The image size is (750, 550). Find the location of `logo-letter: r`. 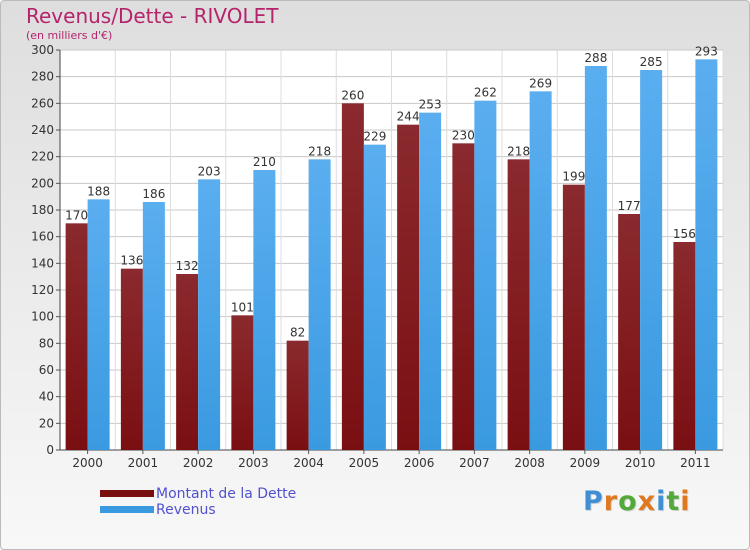

logo-letter: r is located at coordinates (611, 501).